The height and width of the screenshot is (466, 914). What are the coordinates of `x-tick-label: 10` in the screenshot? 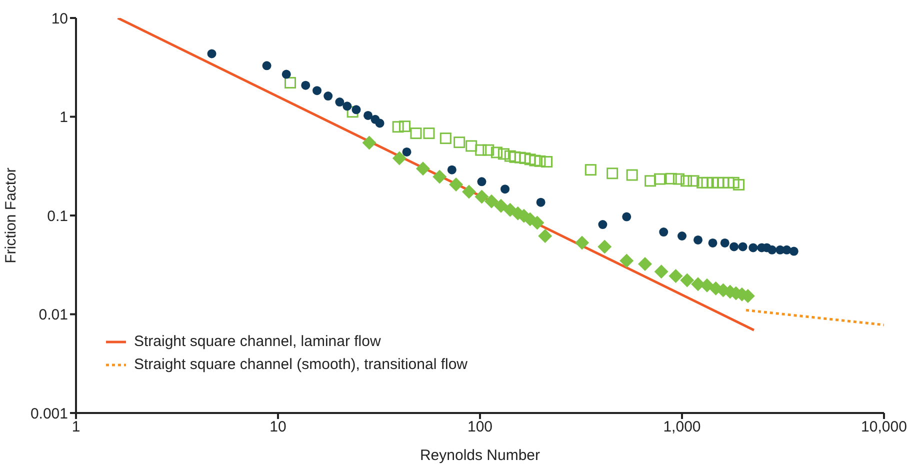 It's located at (278, 427).